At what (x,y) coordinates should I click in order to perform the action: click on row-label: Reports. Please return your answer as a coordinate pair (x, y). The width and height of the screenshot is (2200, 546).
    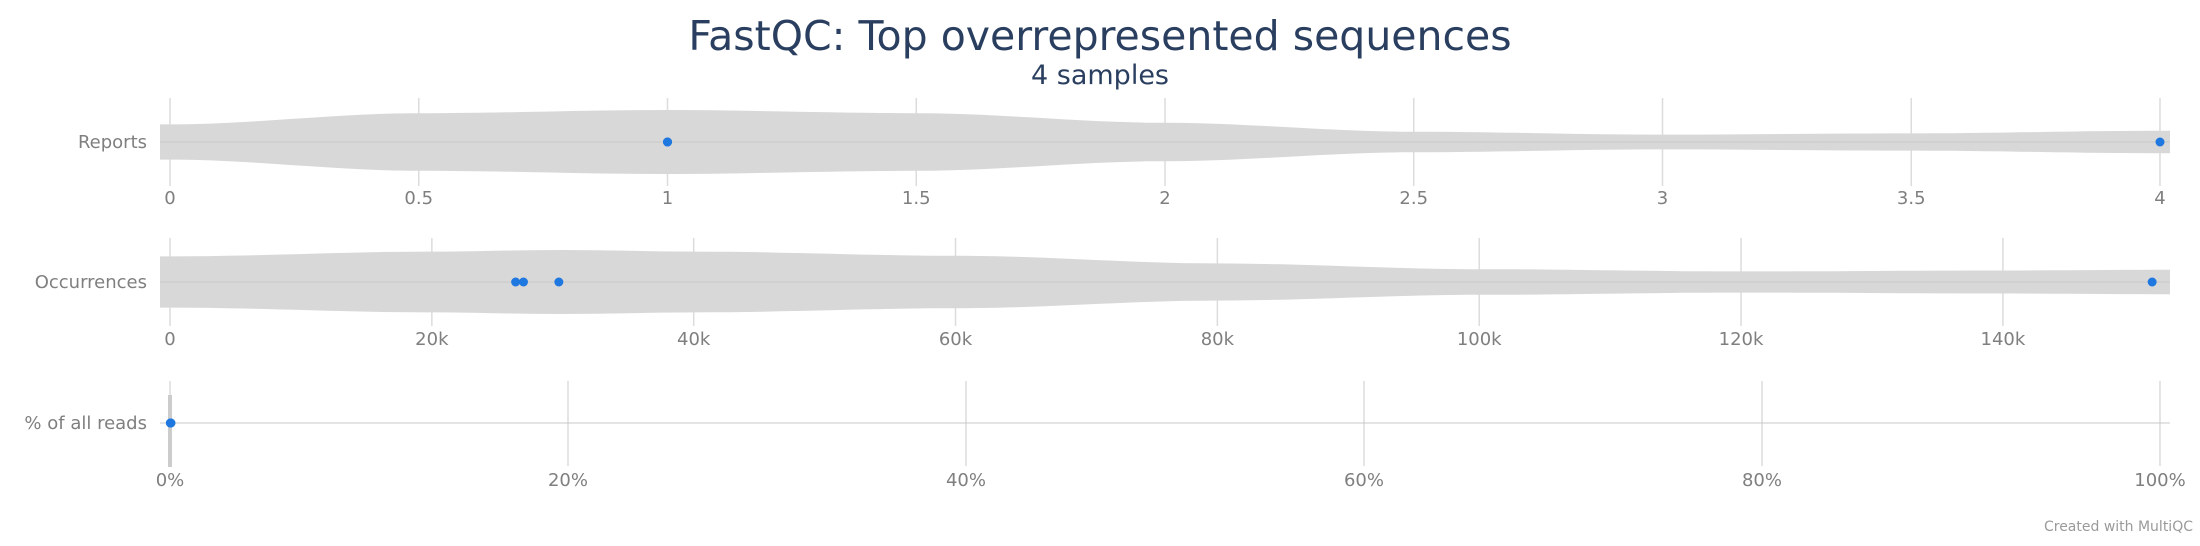
    Looking at the image, I should click on (112, 142).